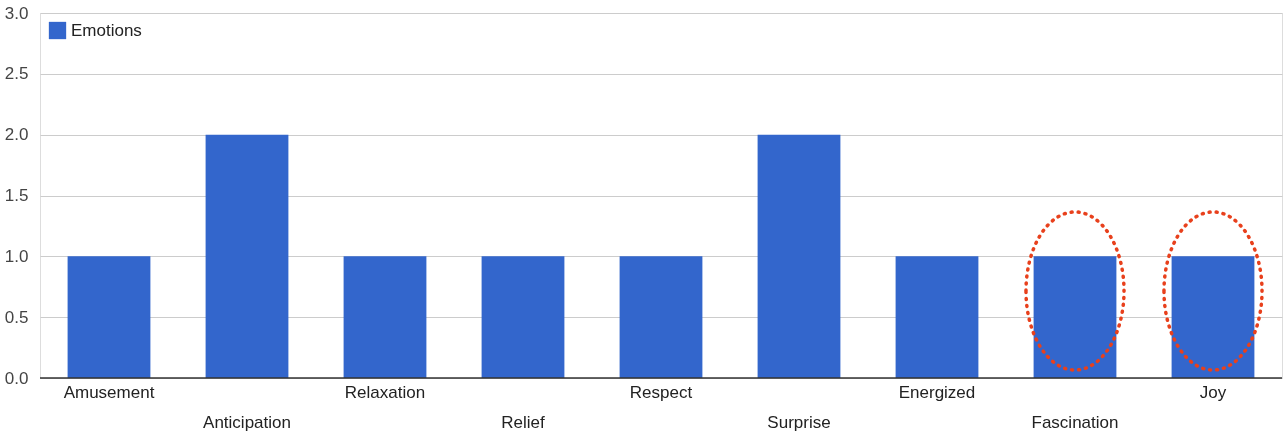  I want to click on y-tick-label: 0.5, so click(16, 317).